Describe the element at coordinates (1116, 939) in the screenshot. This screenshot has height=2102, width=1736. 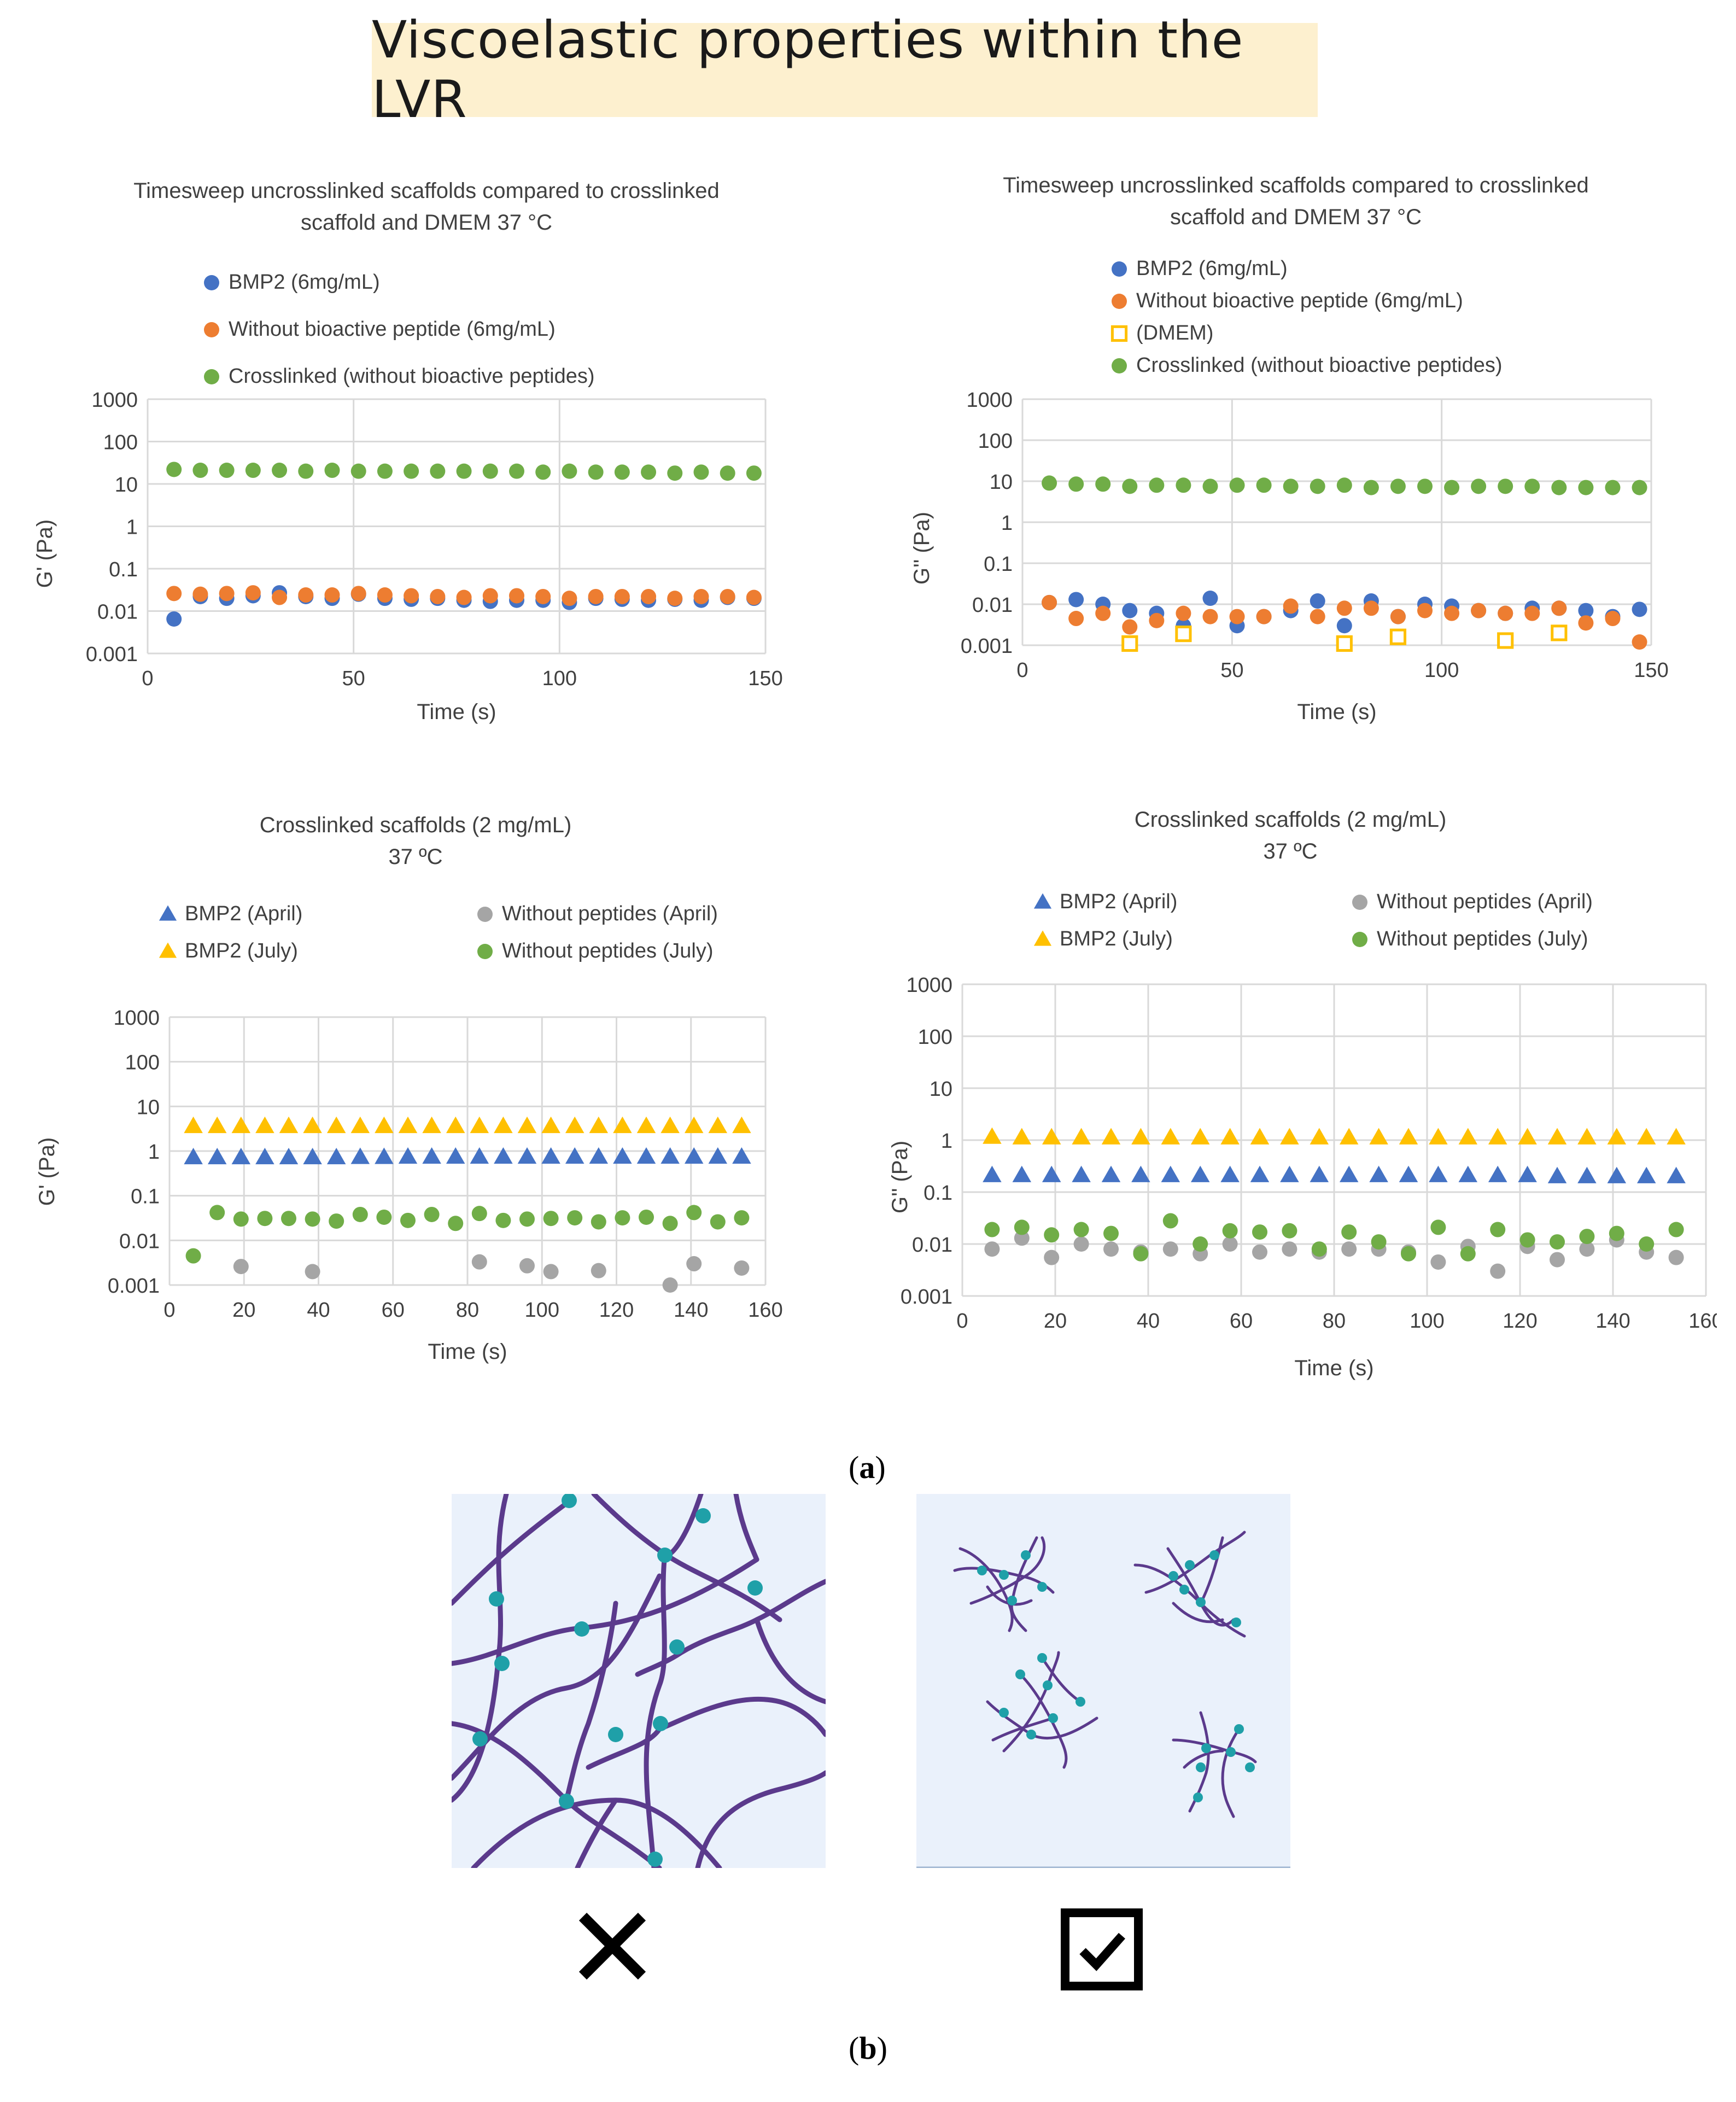
I see `legend-label: BMP2 (July)` at that location.